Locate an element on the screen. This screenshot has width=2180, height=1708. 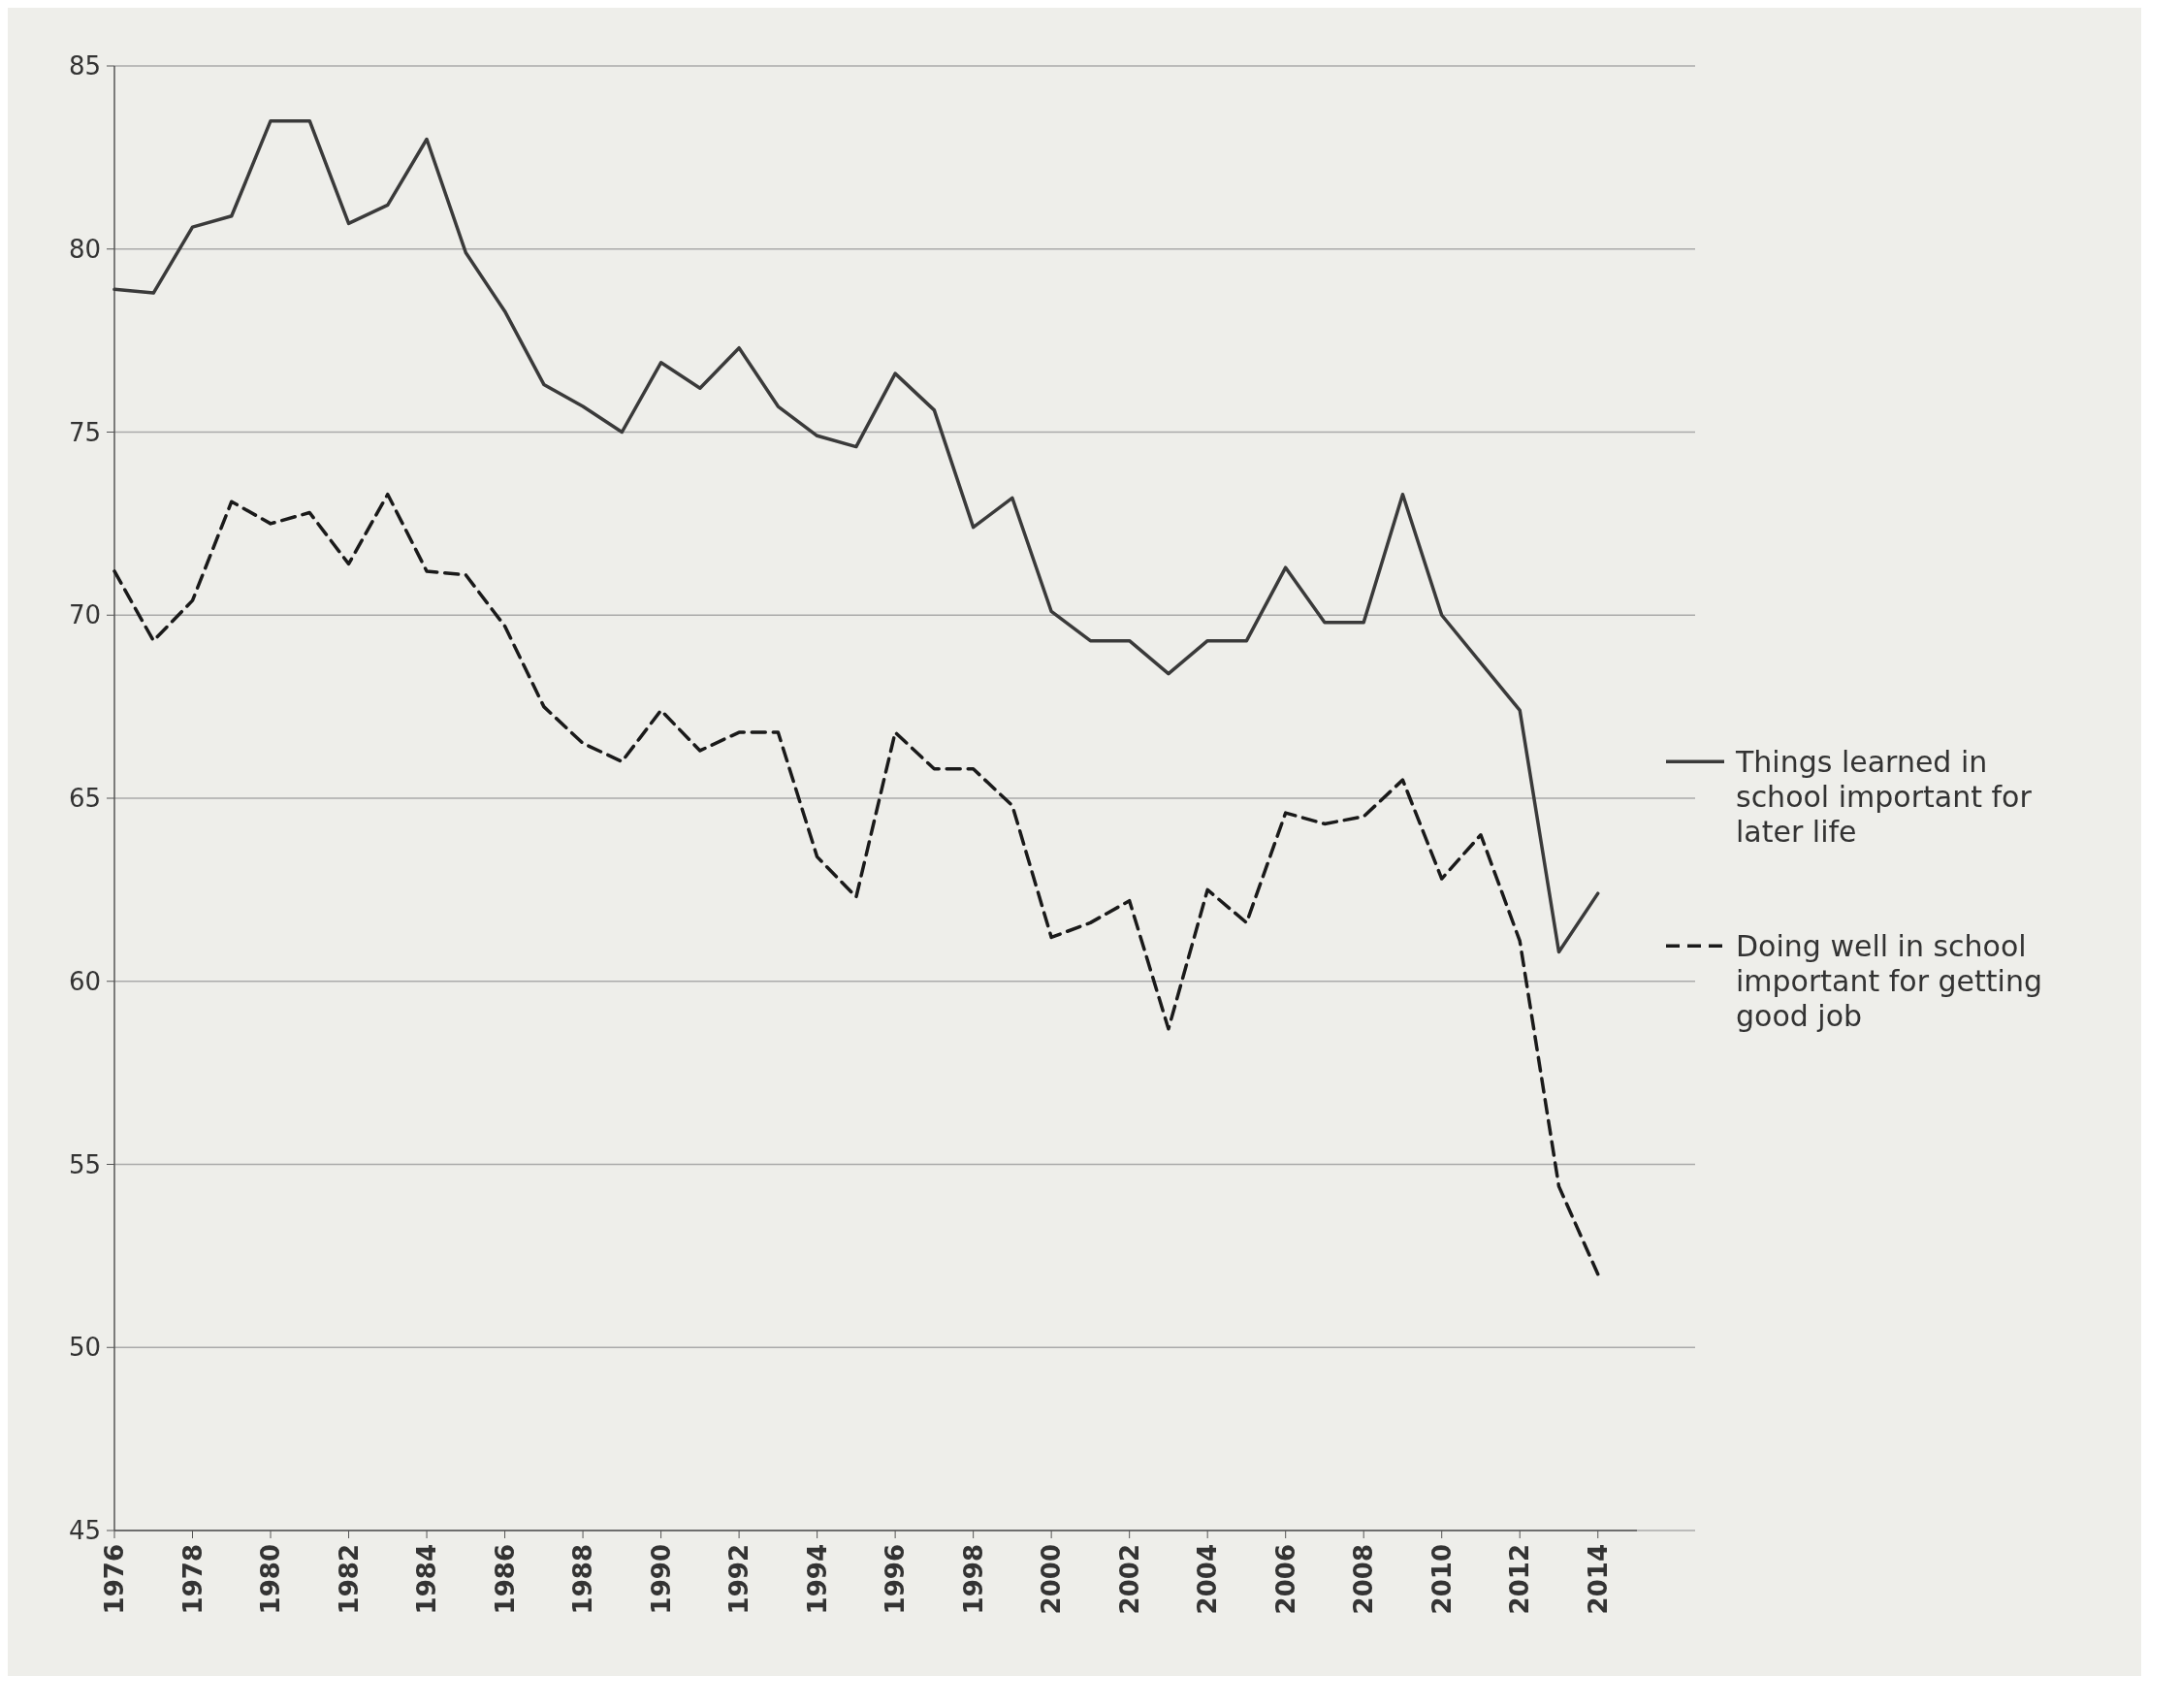
x-tick-label: 2008 is located at coordinates (1364, 1580).